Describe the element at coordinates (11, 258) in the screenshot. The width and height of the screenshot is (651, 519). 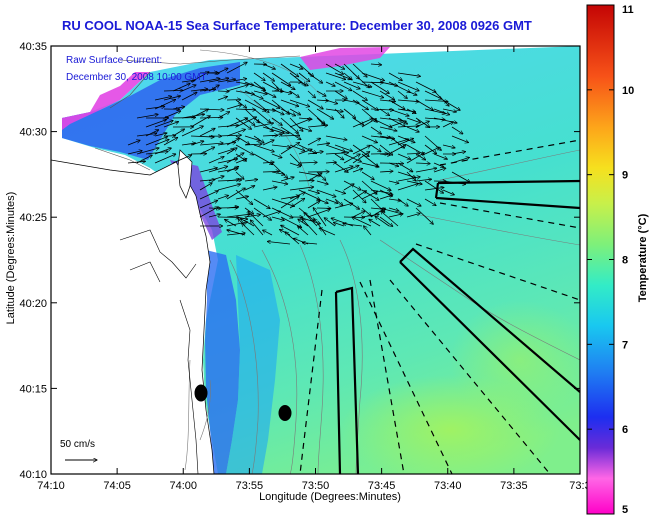
I see `y-axis-label: Latitude (Degrees:Minutes)` at that location.